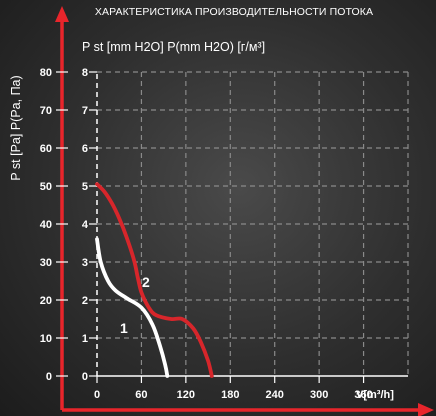 The width and height of the screenshot is (436, 416). What do you see at coordinates (85, 263) in the screenshot?
I see `y-tick-label-mm: 3` at bounding box center [85, 263].